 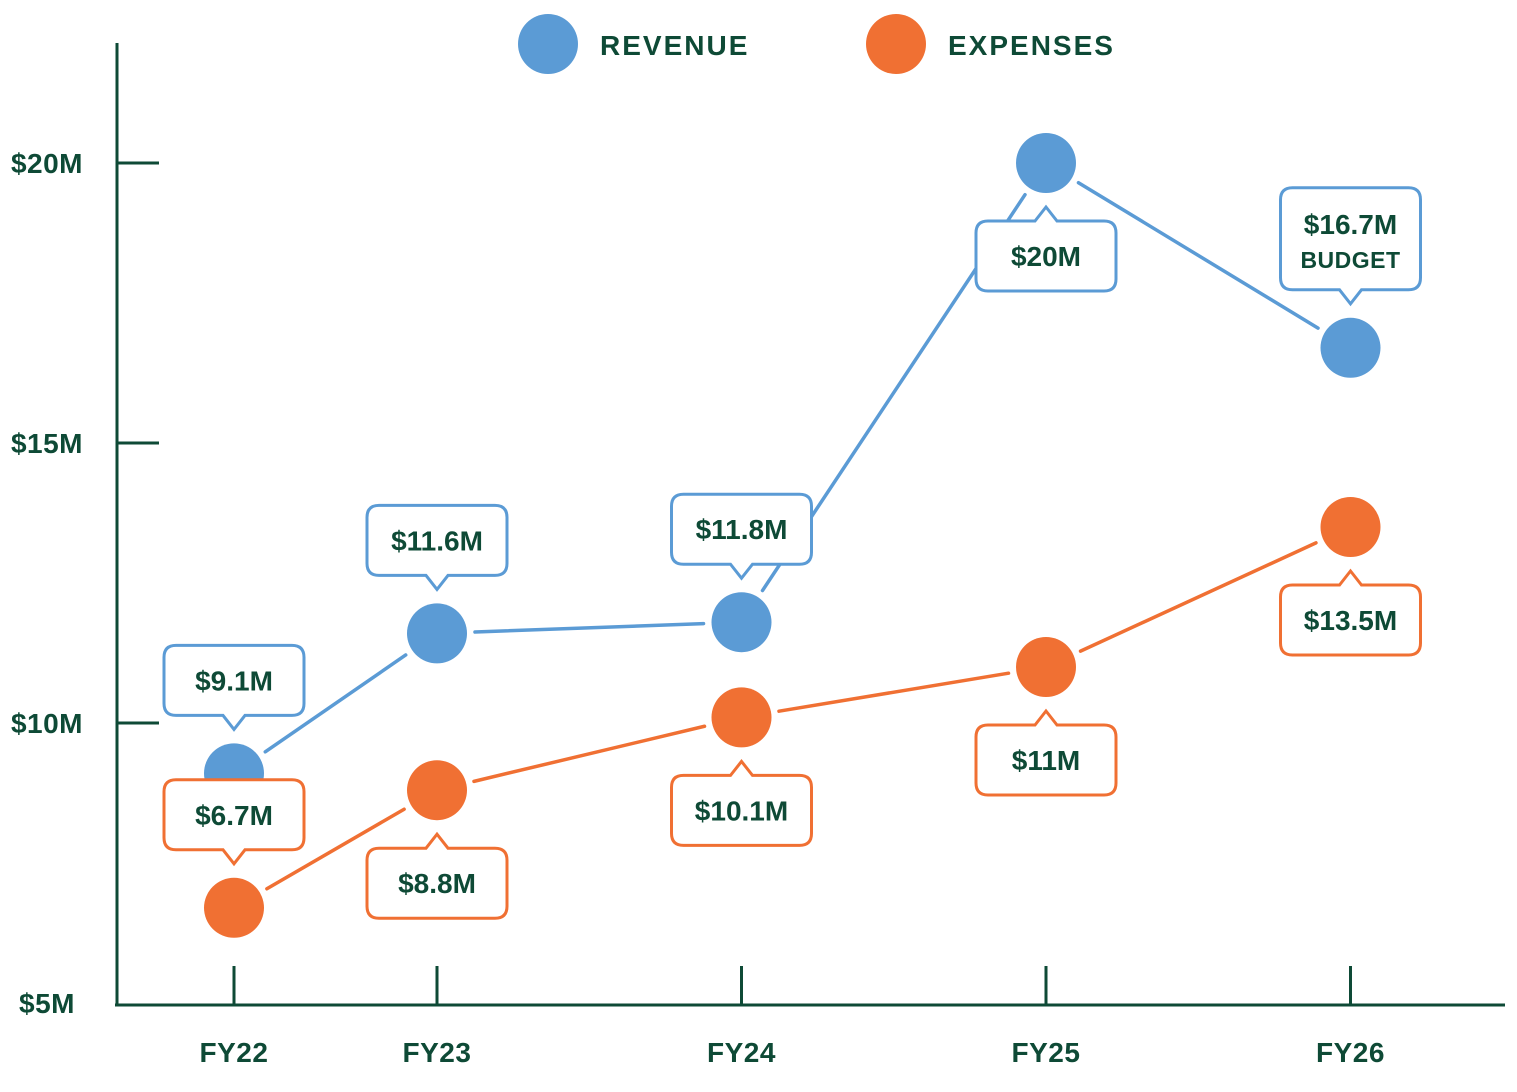 What do you see at coordinates (234, 815) in the screenshot?
I see `expenses-data-label: $6.7M` at bounding box center [234, 815].